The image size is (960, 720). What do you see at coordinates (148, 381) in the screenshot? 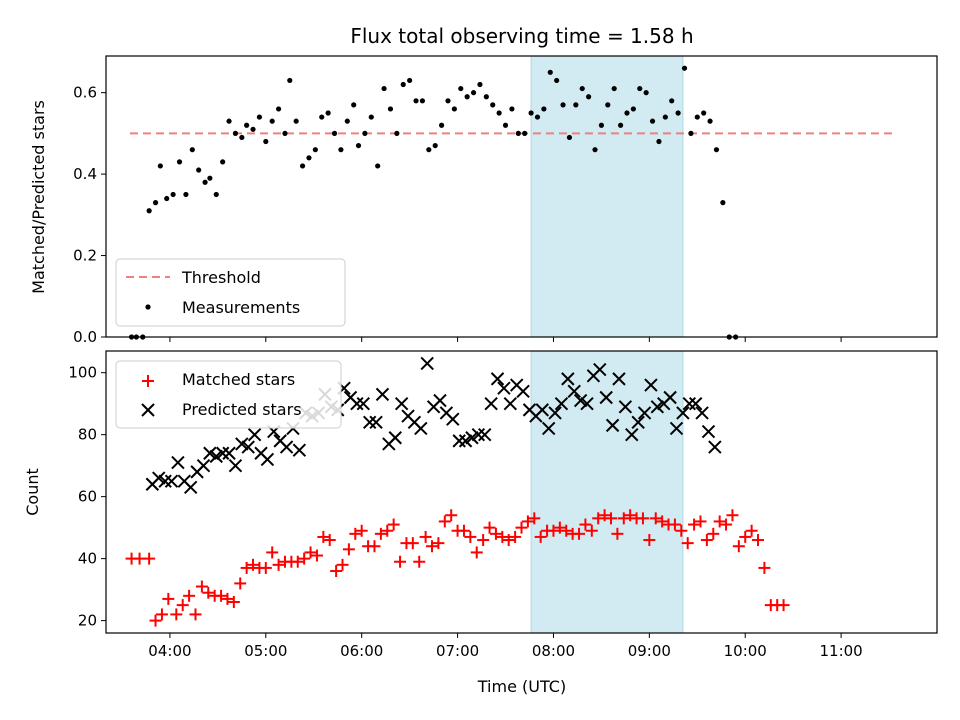
I see `legend-matched-swatch` at bounding box center [148, 381].